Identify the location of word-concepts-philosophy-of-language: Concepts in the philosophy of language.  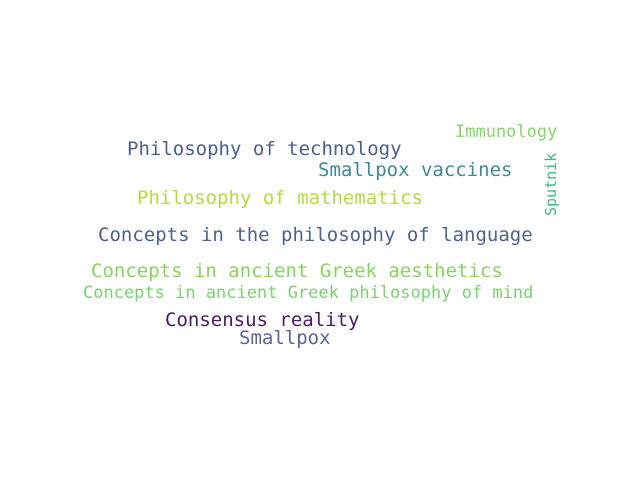
(315, 235).